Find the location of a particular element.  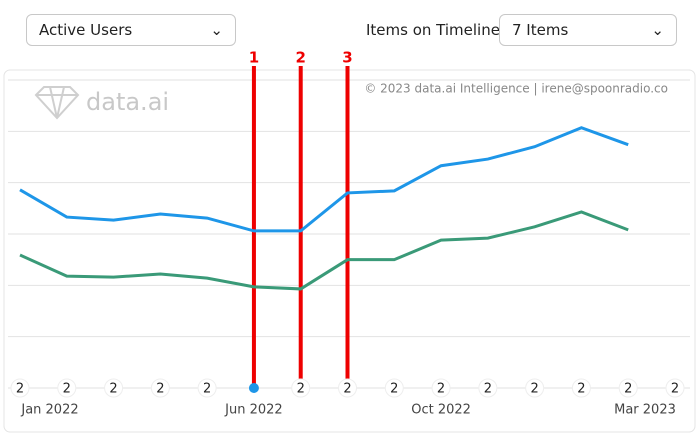

items-text: 7 Items is located at coordinates (540, 30).